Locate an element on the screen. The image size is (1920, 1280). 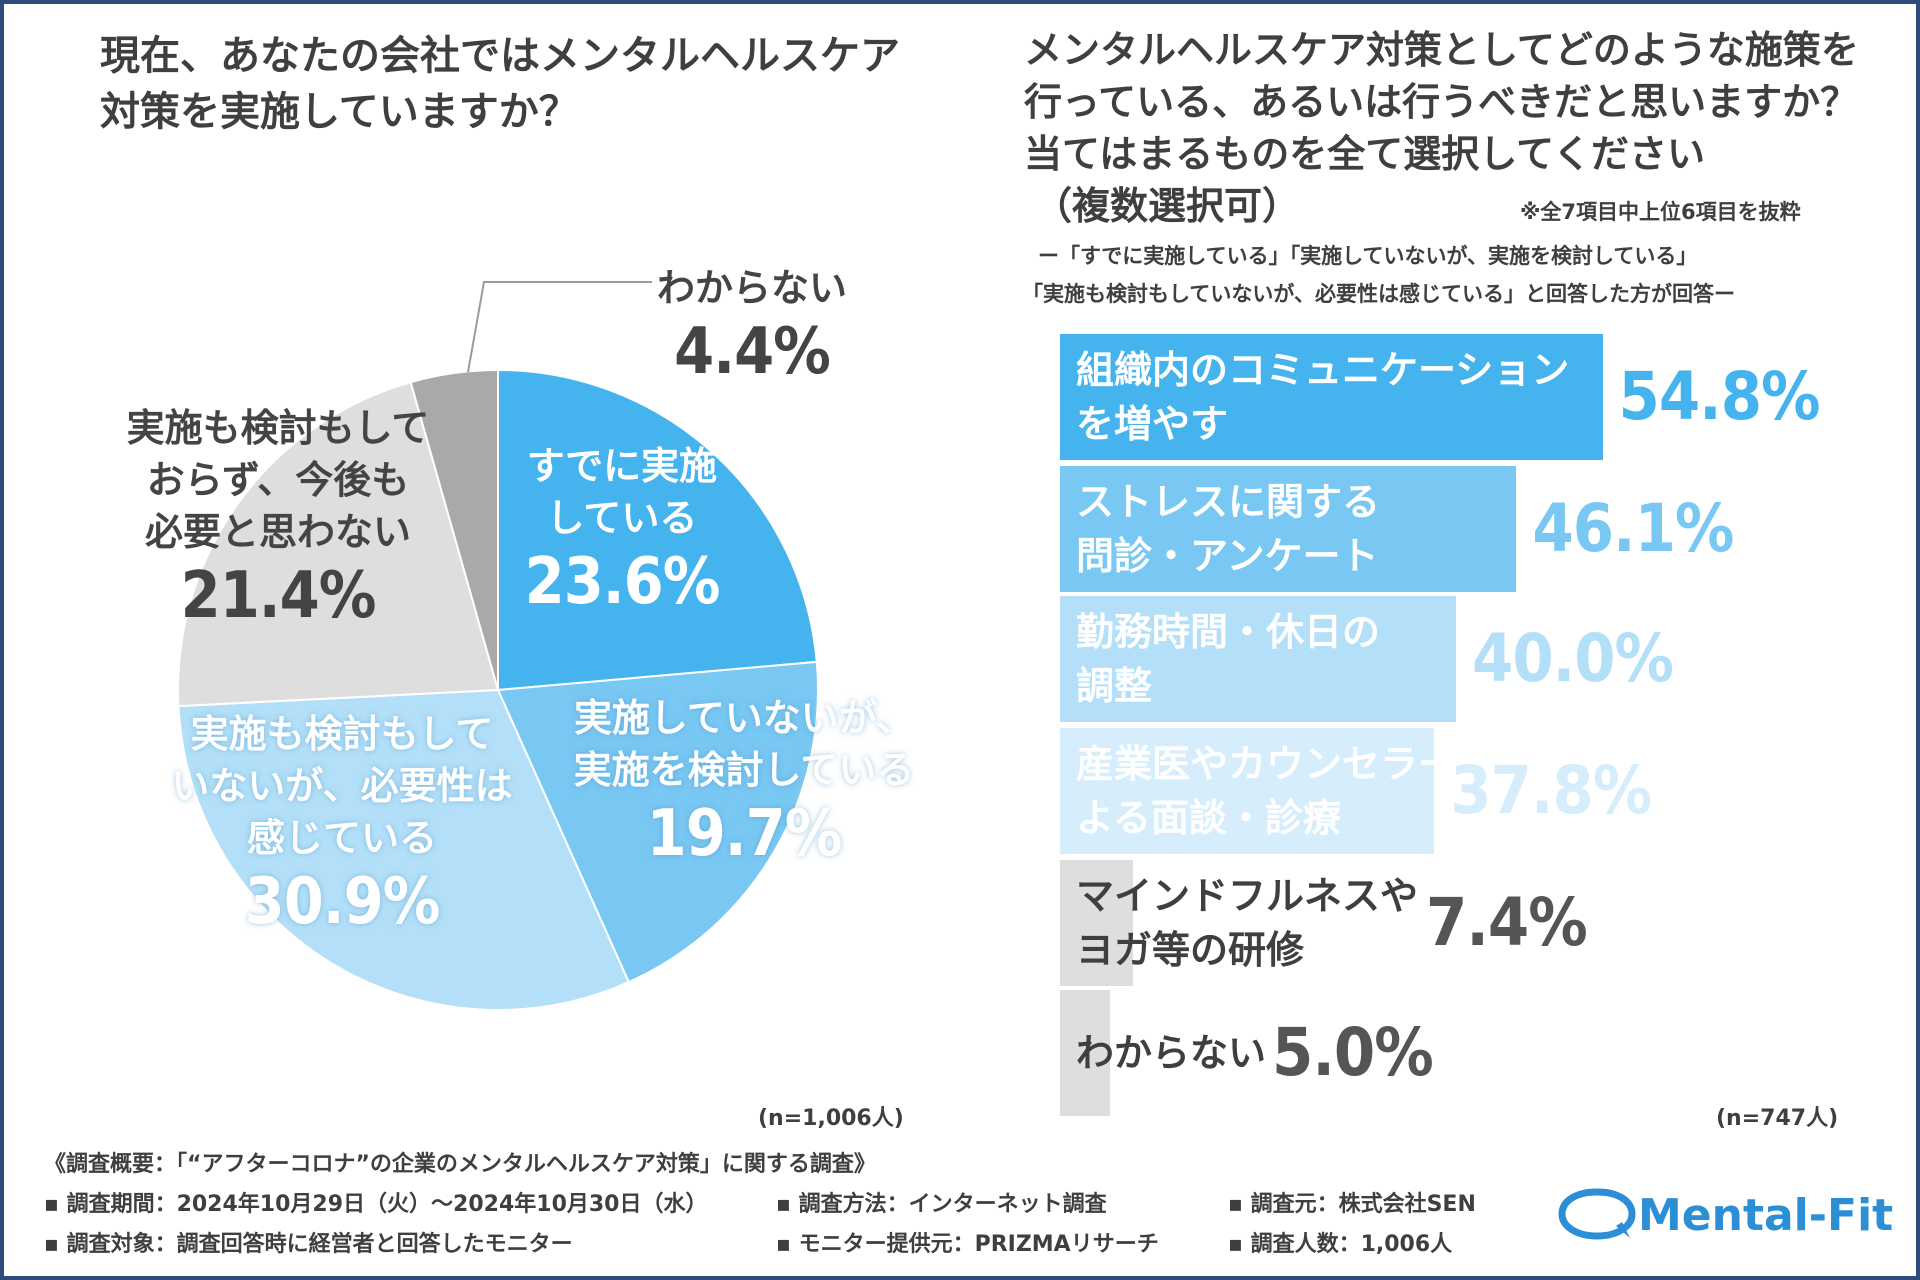
left-question-line1: 現在、あなたの会社ではメンタルヘルスケア is located at coordinates (500, 56).